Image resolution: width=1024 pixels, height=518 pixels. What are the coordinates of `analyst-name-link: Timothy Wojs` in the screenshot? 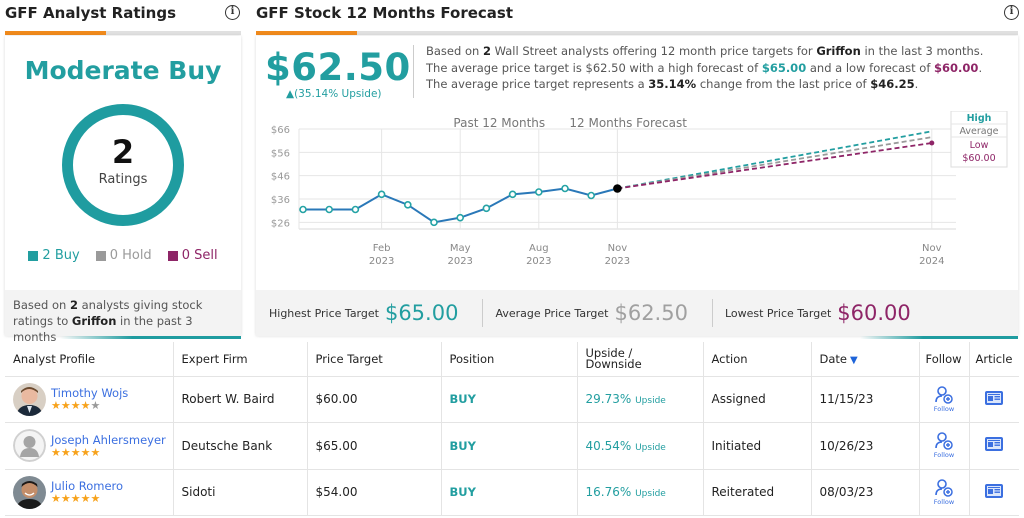 It's located at (90, 393).